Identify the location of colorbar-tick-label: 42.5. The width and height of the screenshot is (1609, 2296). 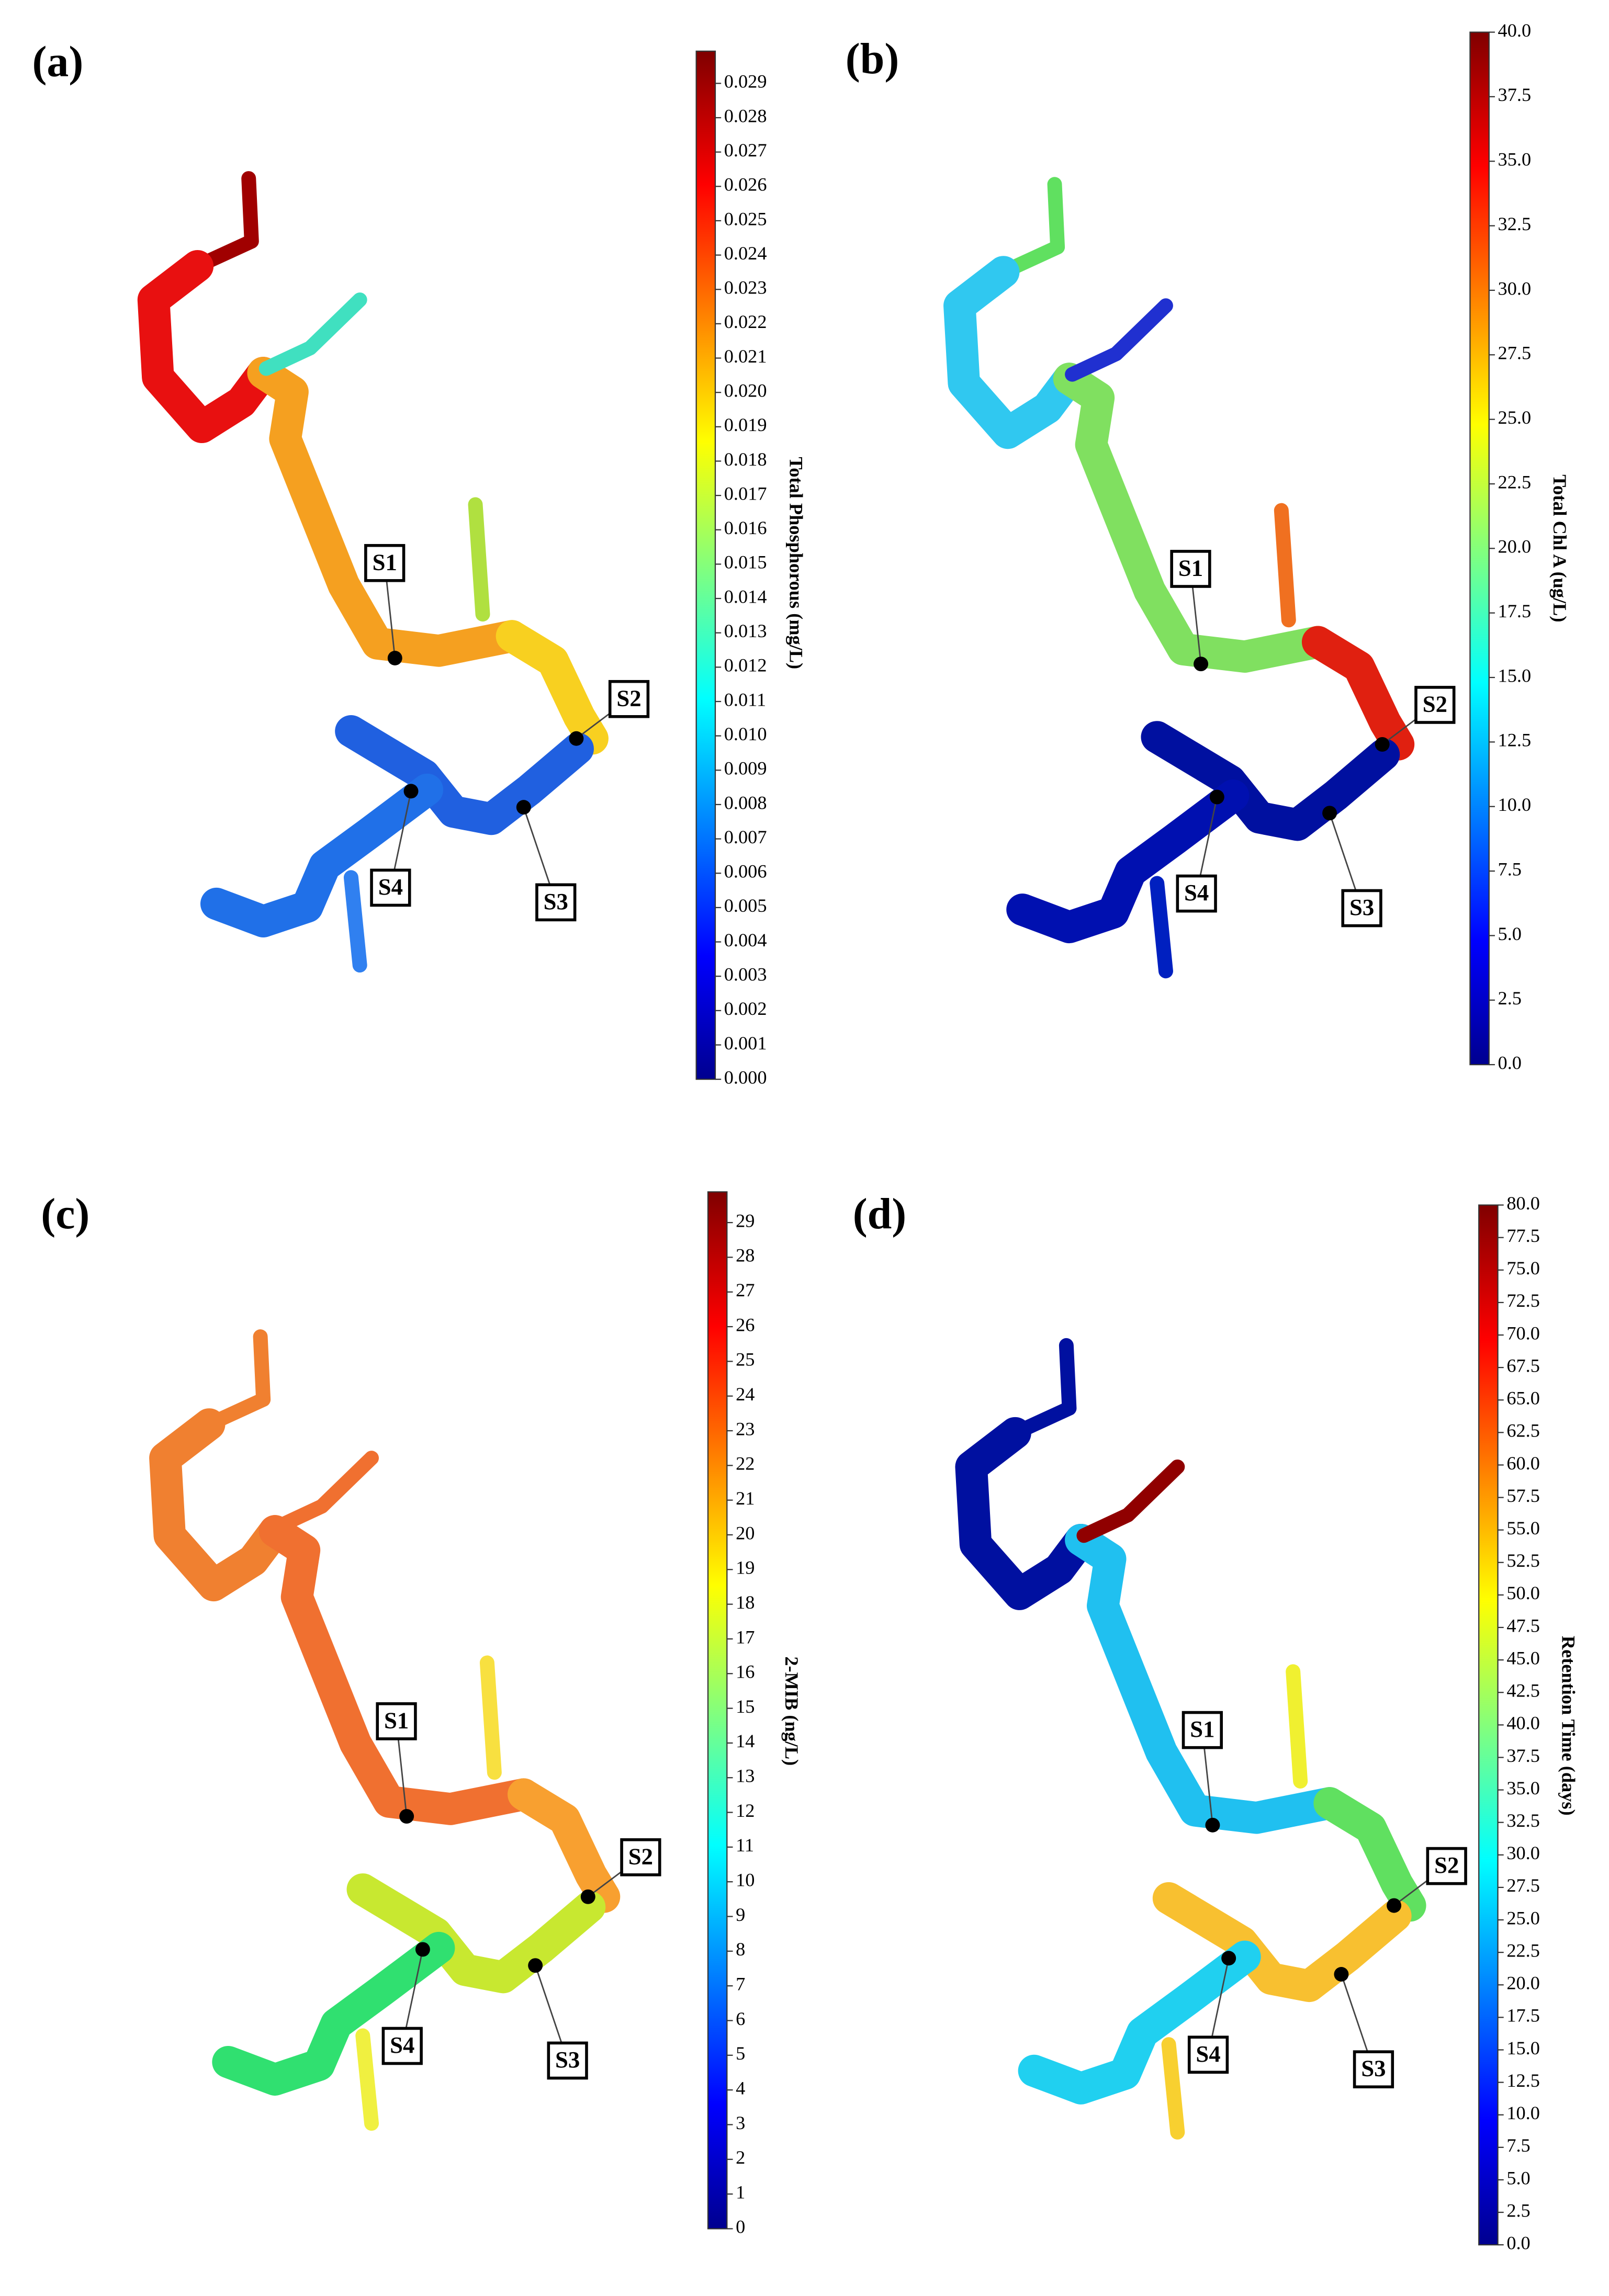
(1523, 1690).